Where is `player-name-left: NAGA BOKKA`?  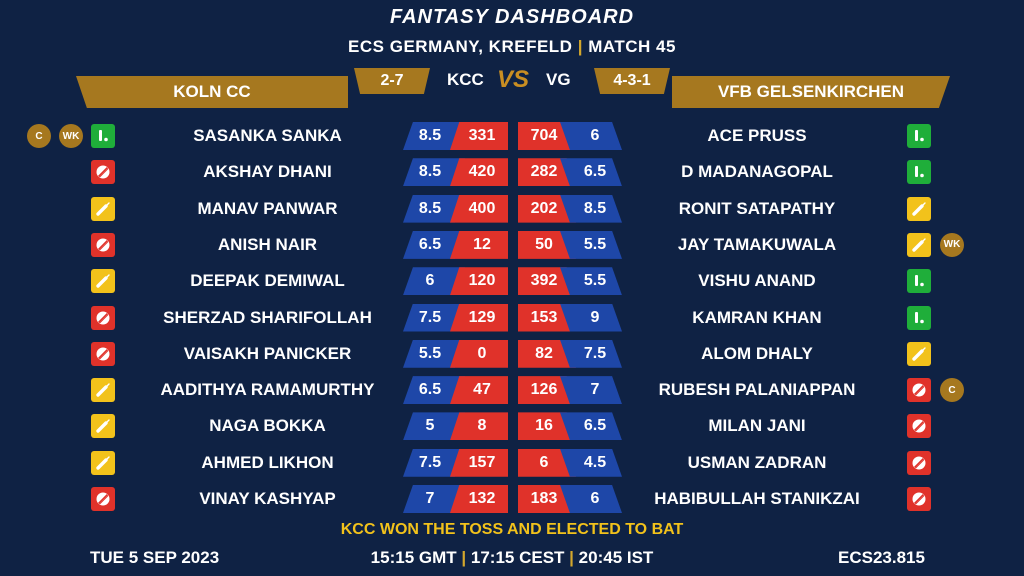
player-name-left: NAGA BOKKA is located at coordinates (267, 426).